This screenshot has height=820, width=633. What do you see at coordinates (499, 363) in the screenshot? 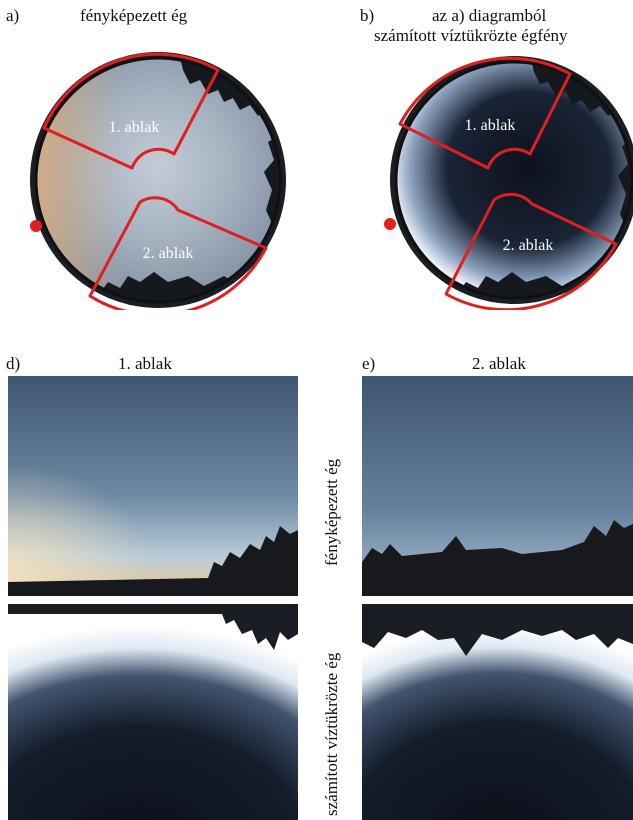
I see `panel-e-title: 2. ablak` at bounding box center [499, 363].